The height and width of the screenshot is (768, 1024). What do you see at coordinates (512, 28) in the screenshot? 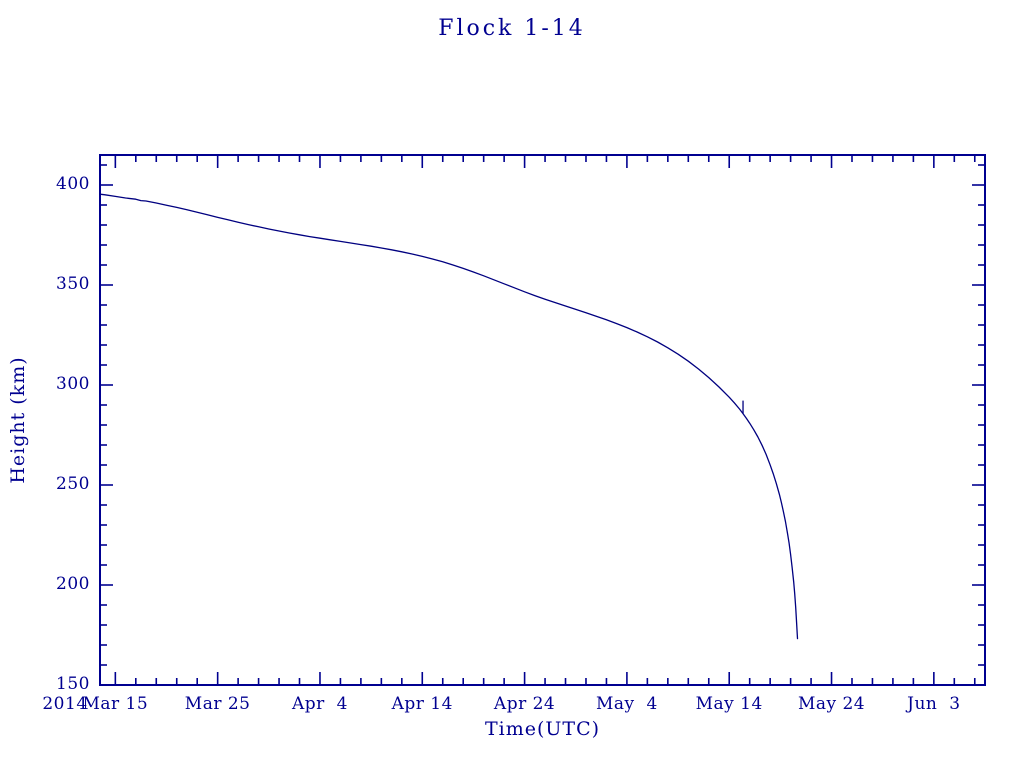
I see `chart-title: Flock 1-14` at bounding box center [512, 28].